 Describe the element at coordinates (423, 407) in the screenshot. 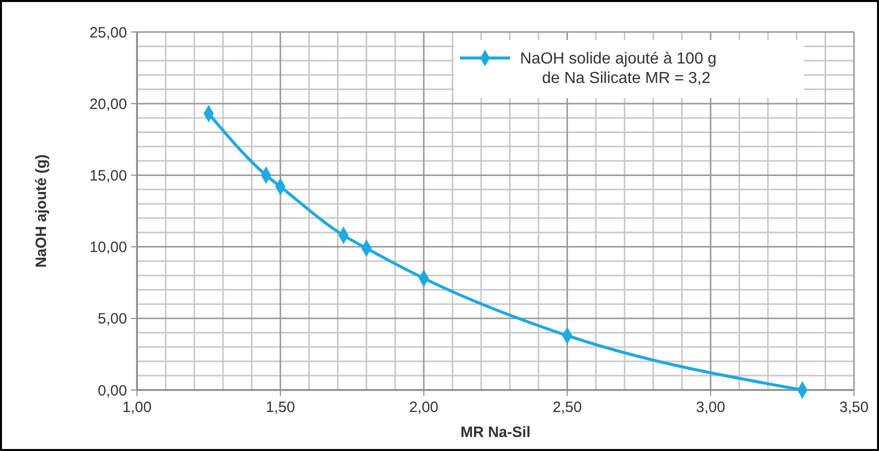

I see `x-tick-label: 2,00` at that location.